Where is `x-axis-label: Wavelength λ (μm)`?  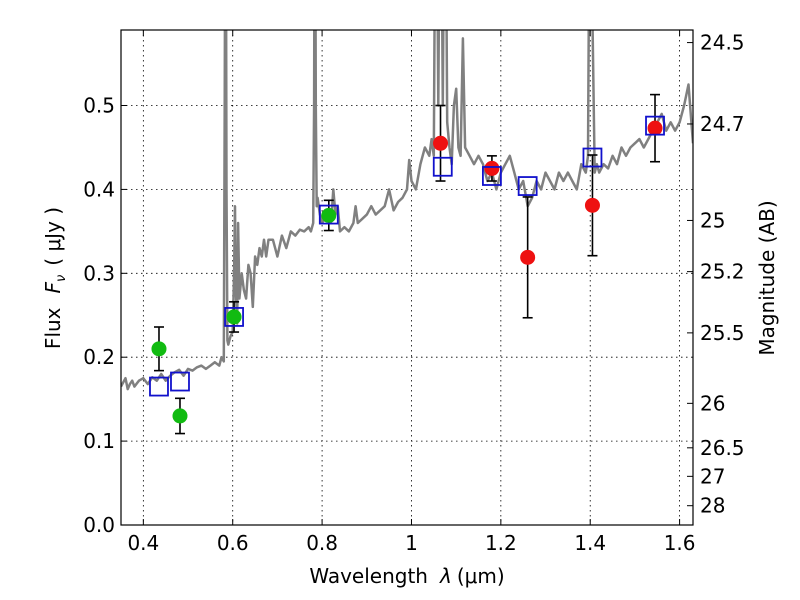
x-axis-label: Wavelength λ (μm) is located at coordinates (406, 576).